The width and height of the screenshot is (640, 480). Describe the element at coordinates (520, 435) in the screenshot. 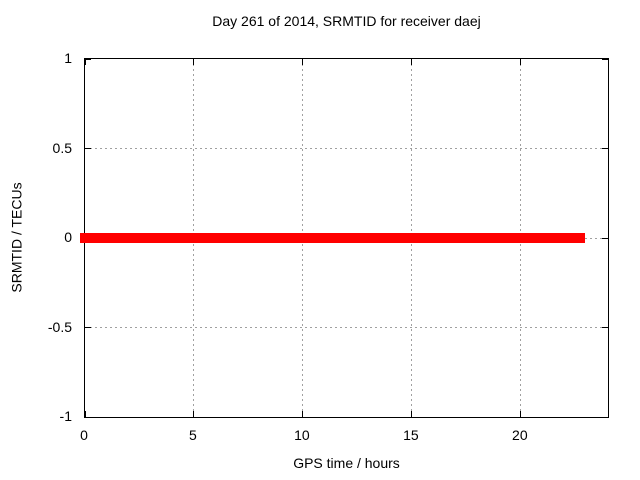

I see `x-tick-label: 20` at that location.